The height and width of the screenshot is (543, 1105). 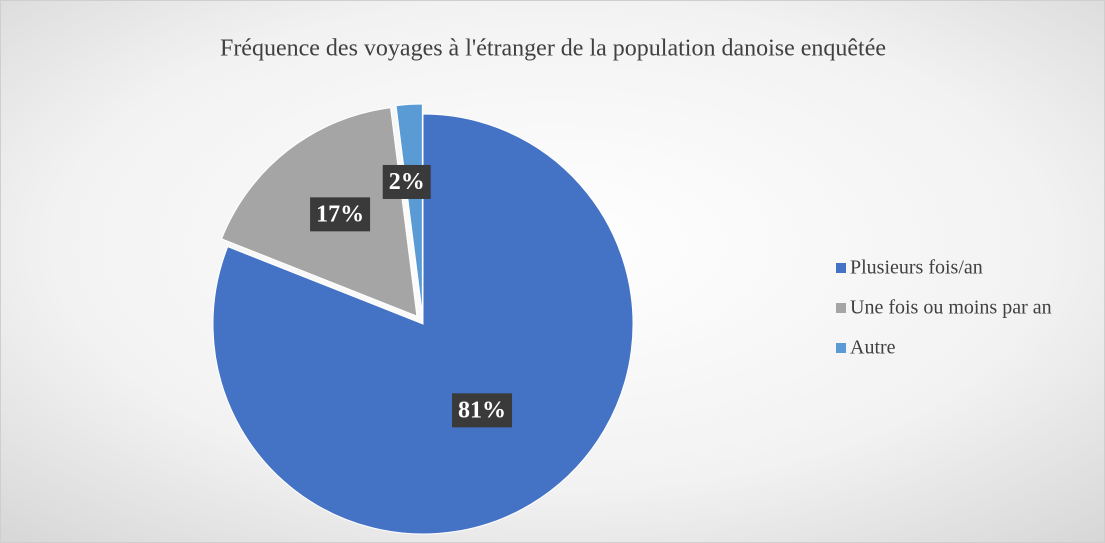 I want to click on data-label: 17%, so click(x=340, y=214).